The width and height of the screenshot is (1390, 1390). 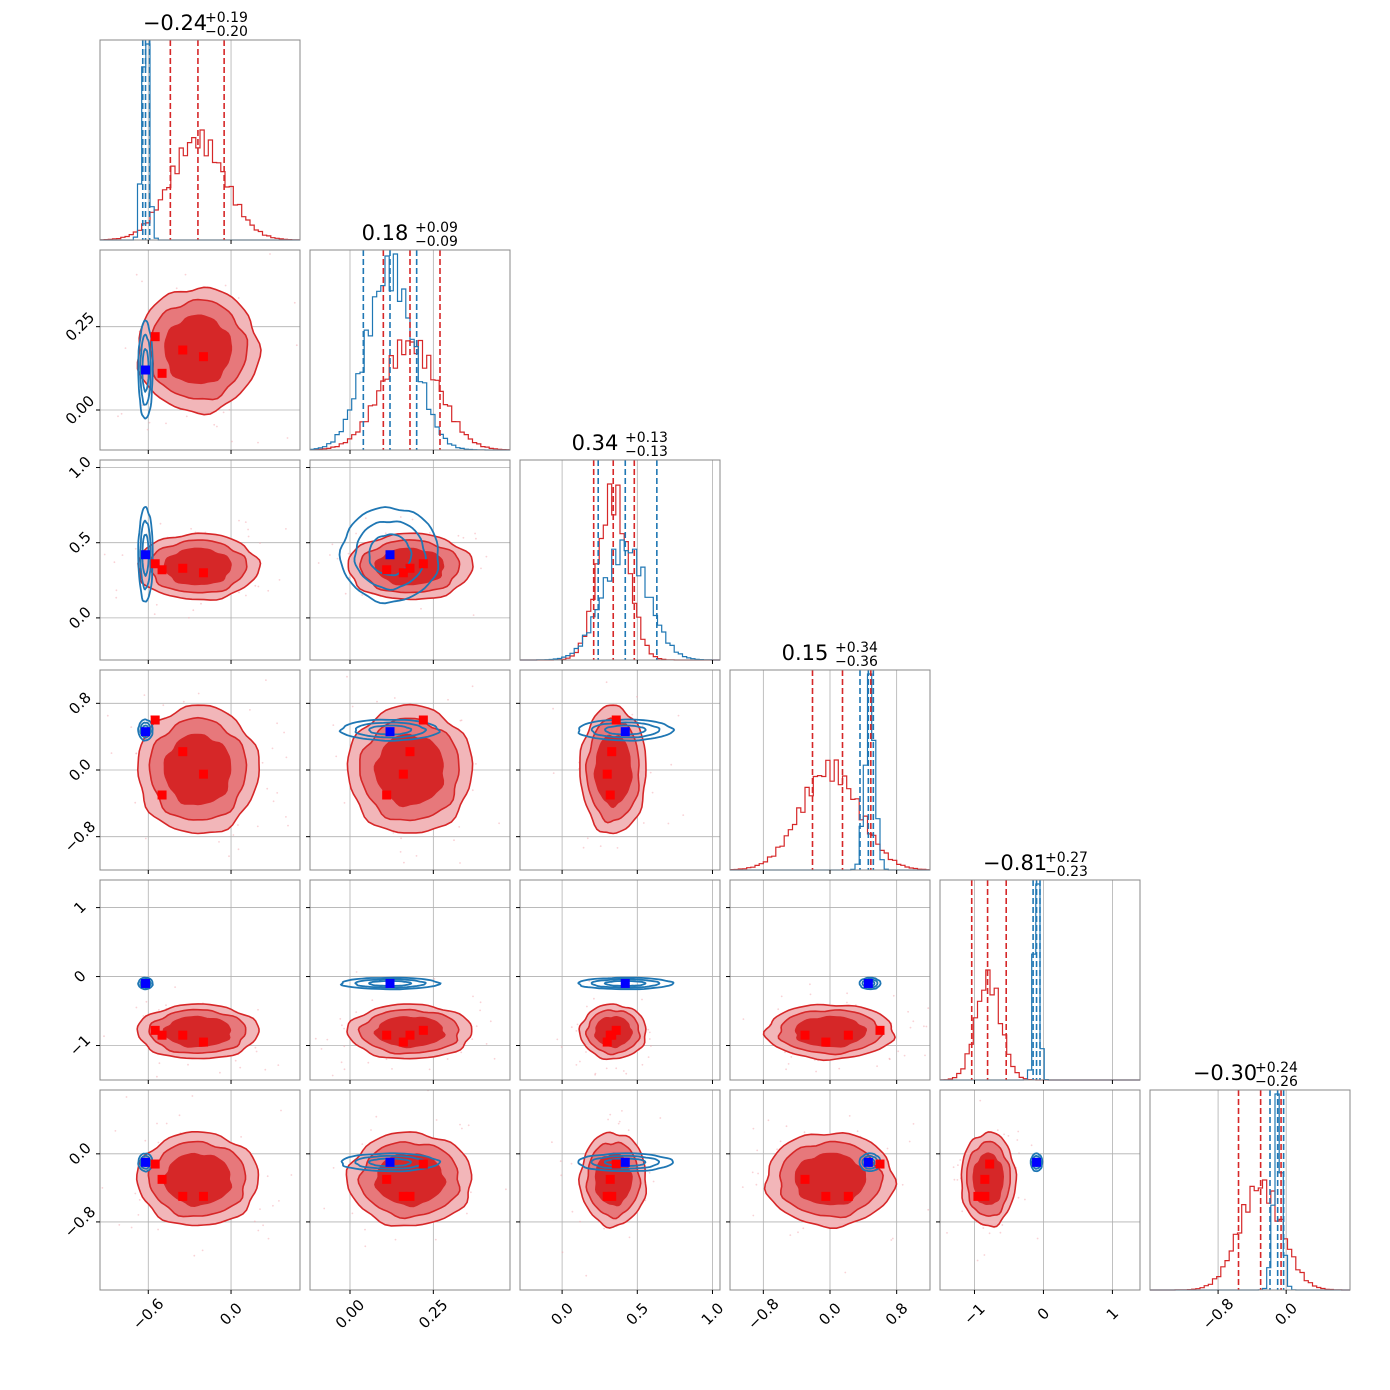 What do you see at coordinates (390, 1162) in the screenshot?
I see `blue-contour-inner` at bounding box center [390, 1162].